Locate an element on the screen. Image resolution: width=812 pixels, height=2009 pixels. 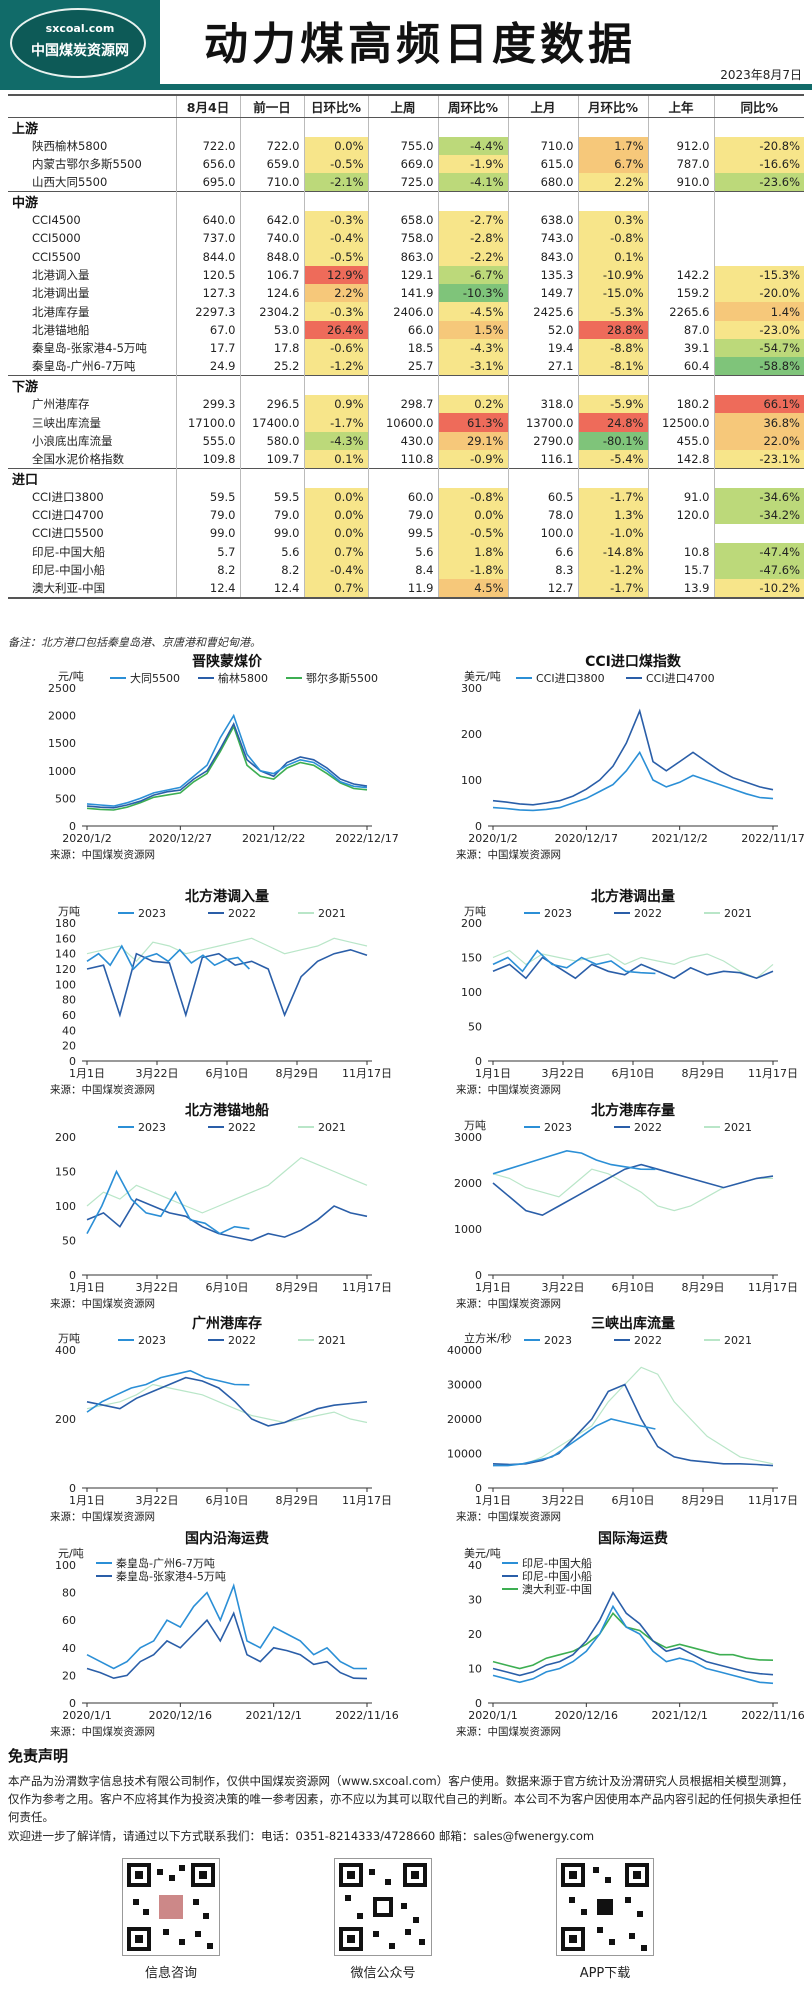
table-cell: -47.6% is located at coordinates (758, 570).